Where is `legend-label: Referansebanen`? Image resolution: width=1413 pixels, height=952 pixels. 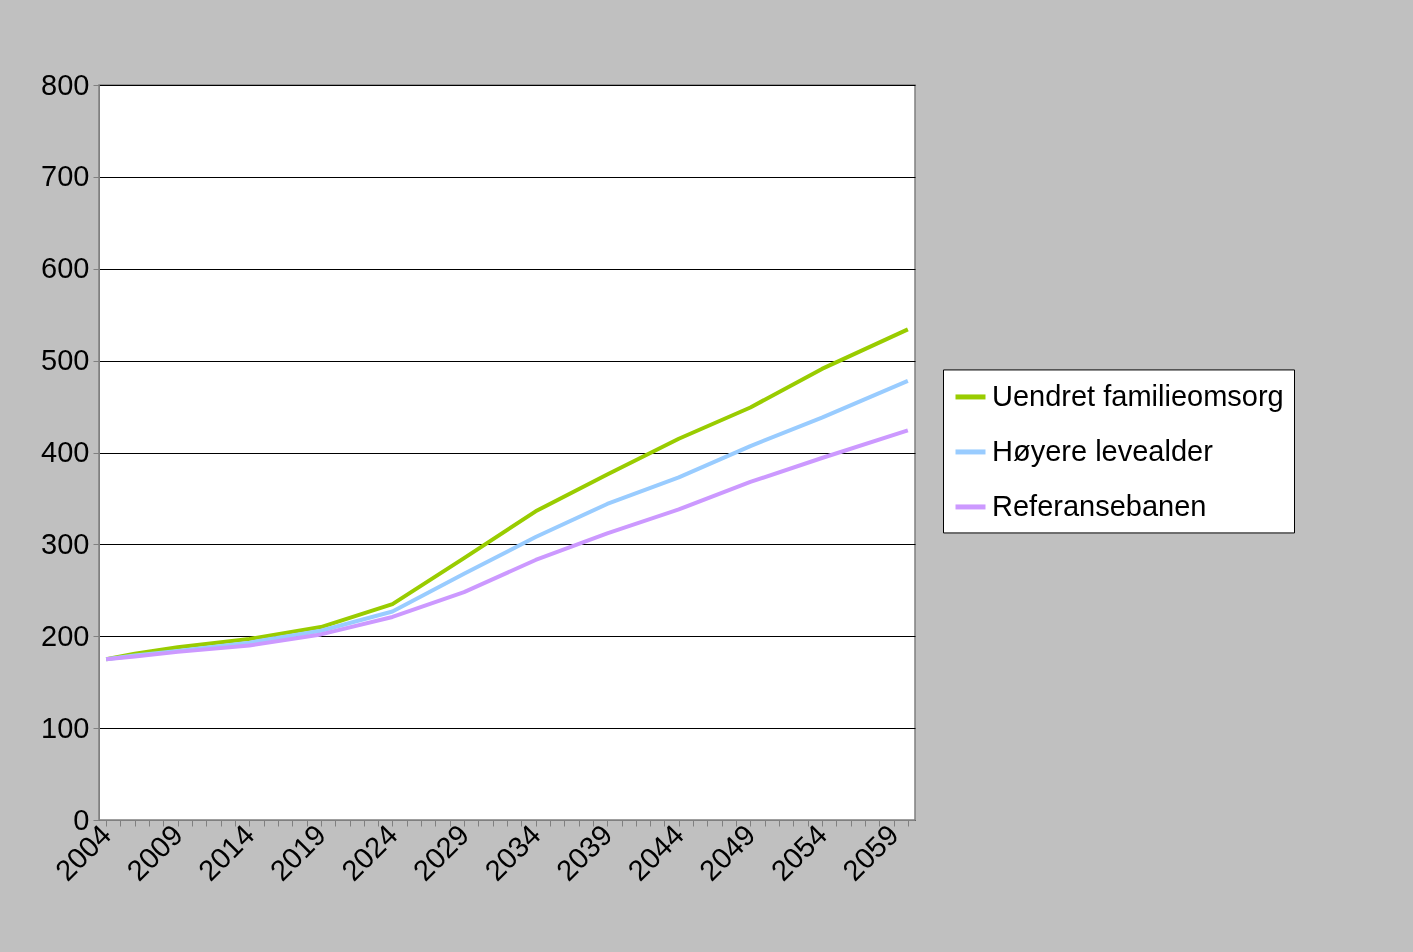 legend-label: Referansebanen is located at coordinates (1099, 505).